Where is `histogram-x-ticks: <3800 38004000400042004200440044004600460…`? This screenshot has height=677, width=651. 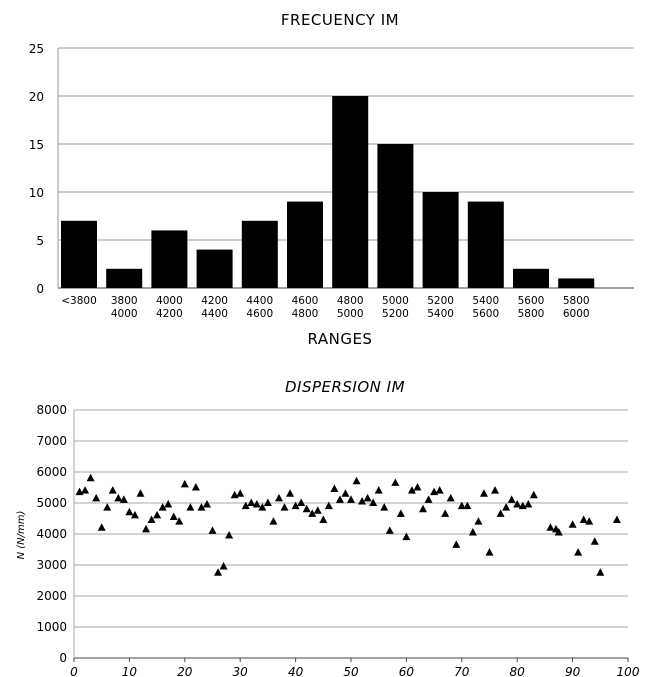
histogram-x-ticks: <3800 38004000400042004200440044004600460… is located at coordinates (325, 307).